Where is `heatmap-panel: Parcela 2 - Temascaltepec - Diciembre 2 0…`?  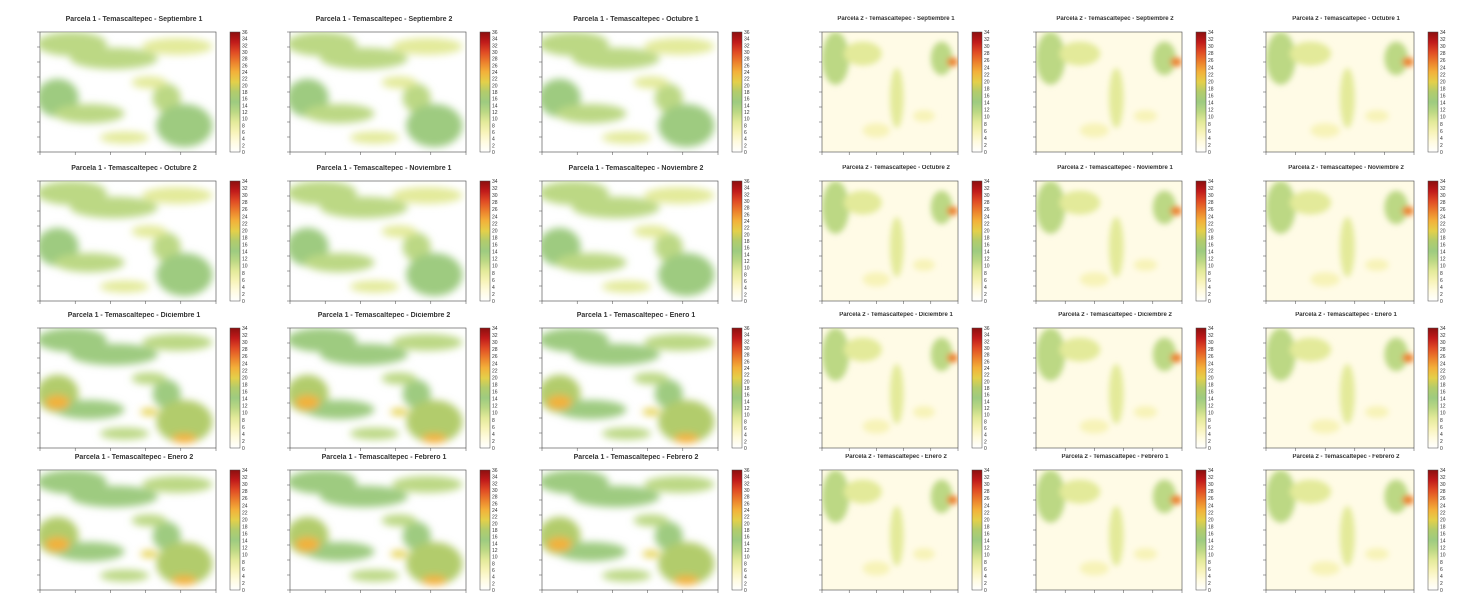
heatmap-panel: Parcela 2 - Temascaltepec - Diciembre 2 0… is located at coordinates (1115, 391).